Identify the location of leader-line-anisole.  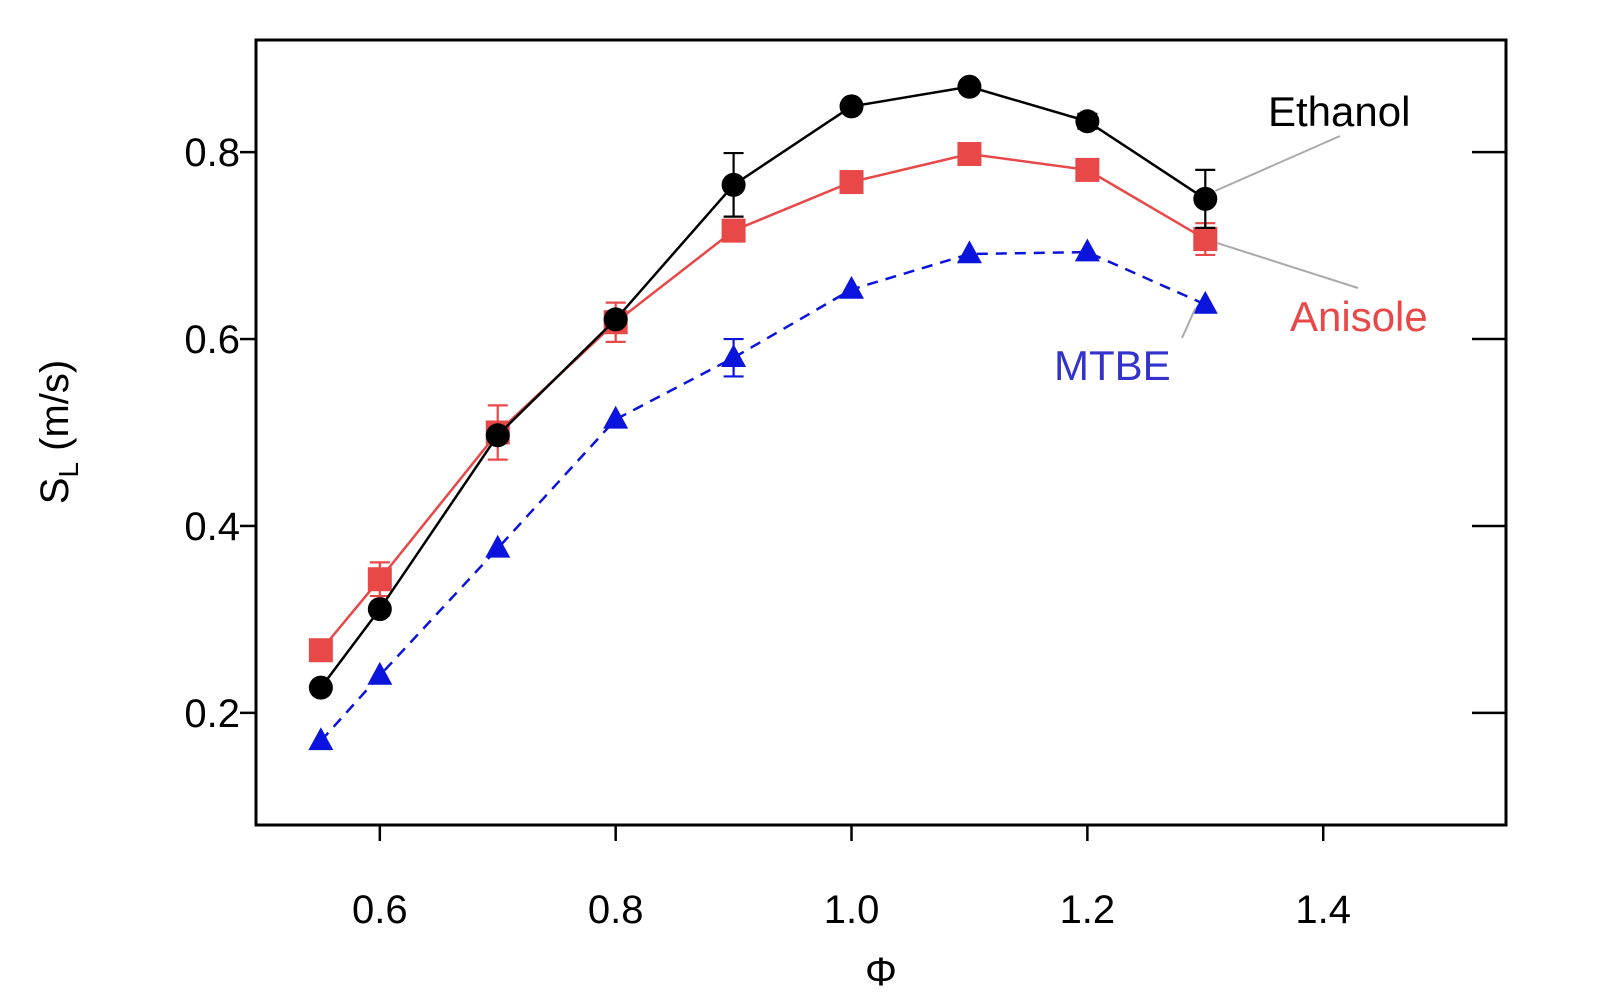
(1287, 265).